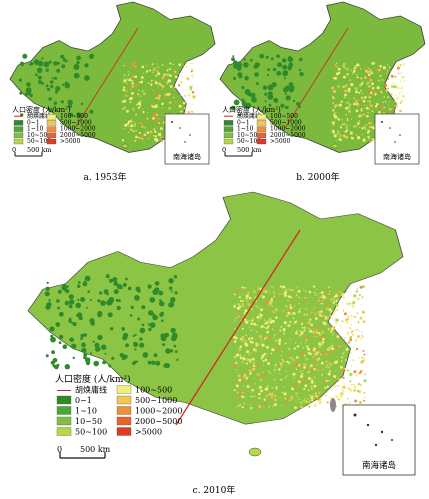 The image size is (429, 499). What do you see at coordinates (91, 432) in the screenshot?
I see `legend-class-label: 50~100` at bounding box center [91, 432].